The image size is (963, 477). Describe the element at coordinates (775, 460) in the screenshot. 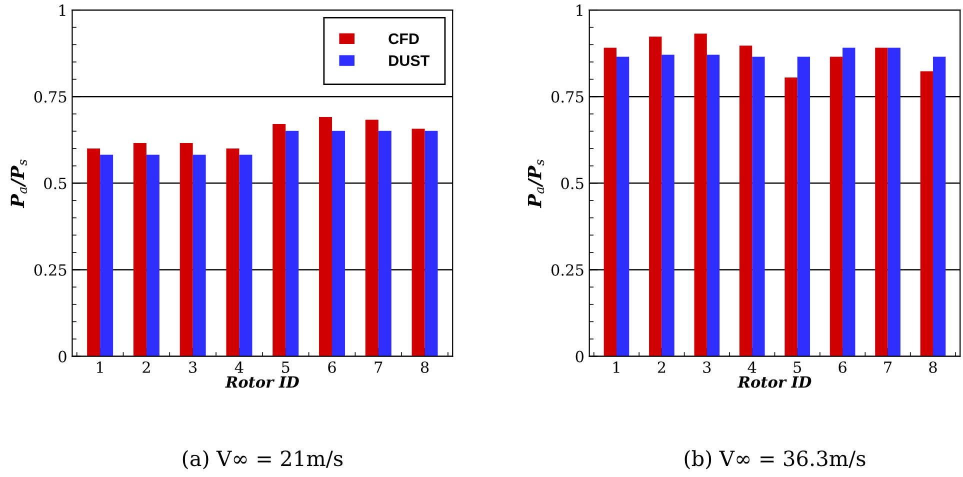

I see `text: (b) V∞ = 36.3m/s` at that location.